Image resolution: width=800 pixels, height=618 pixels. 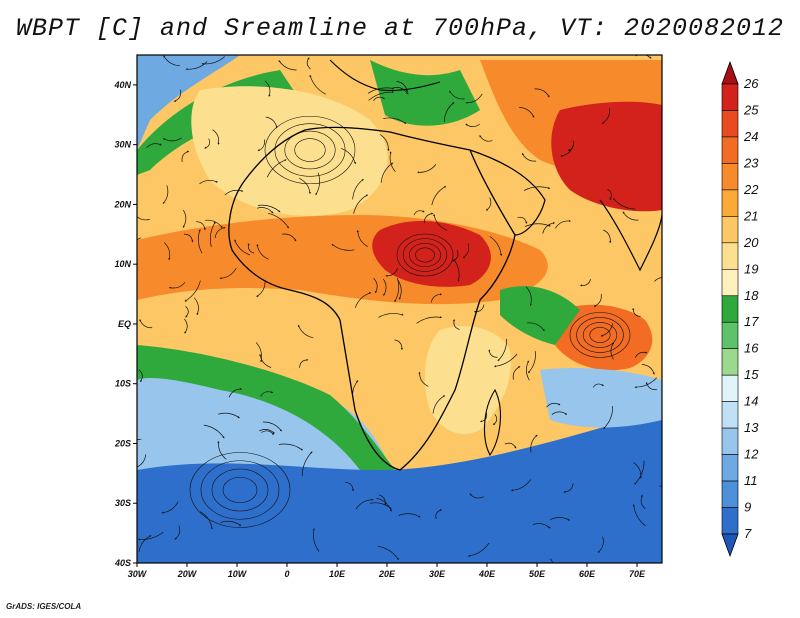 What do you see at coordinates (122, 563) in the screenshot?
I see `lat-label: 40S` at bounding box center [122, 563].